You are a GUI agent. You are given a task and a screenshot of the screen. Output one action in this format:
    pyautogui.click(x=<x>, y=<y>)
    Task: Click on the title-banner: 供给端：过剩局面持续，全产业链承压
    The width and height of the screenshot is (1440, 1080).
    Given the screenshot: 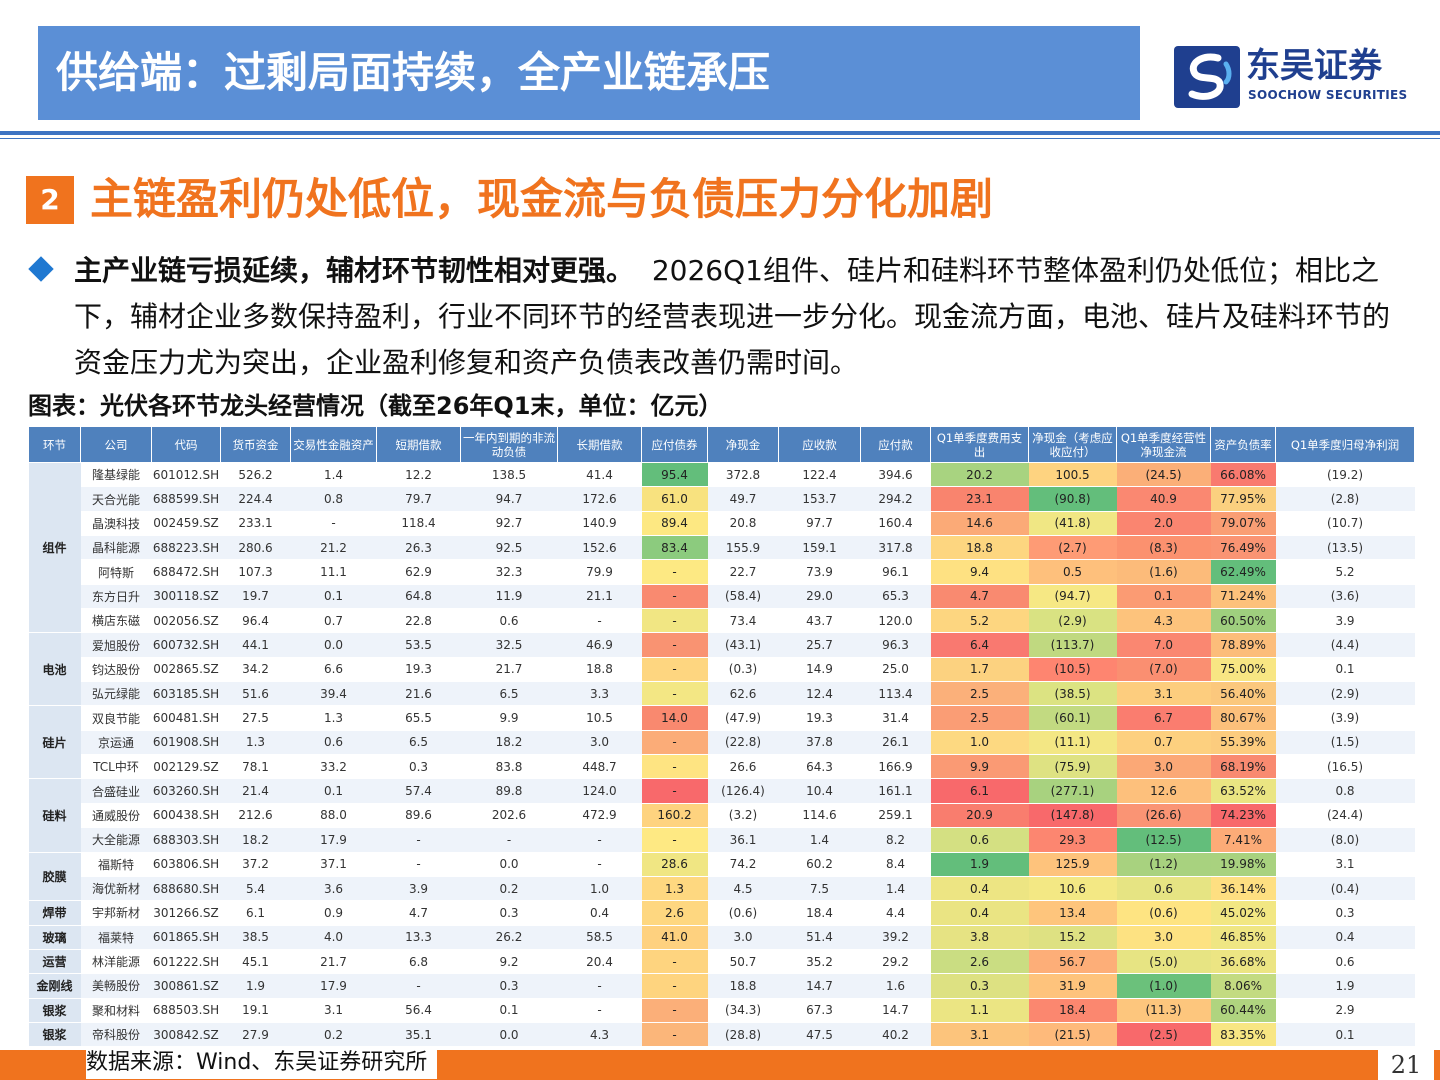 What is the action you would take?
    pyautogui.click(x=589, y=73)
    